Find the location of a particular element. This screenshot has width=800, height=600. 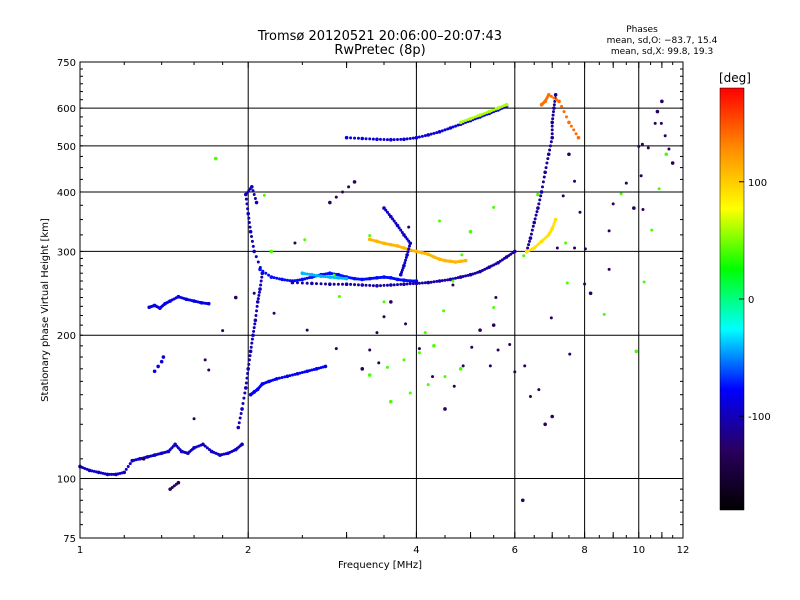

chart-subtitle: RwPretec (8p) is located at coordinates (379, 50).